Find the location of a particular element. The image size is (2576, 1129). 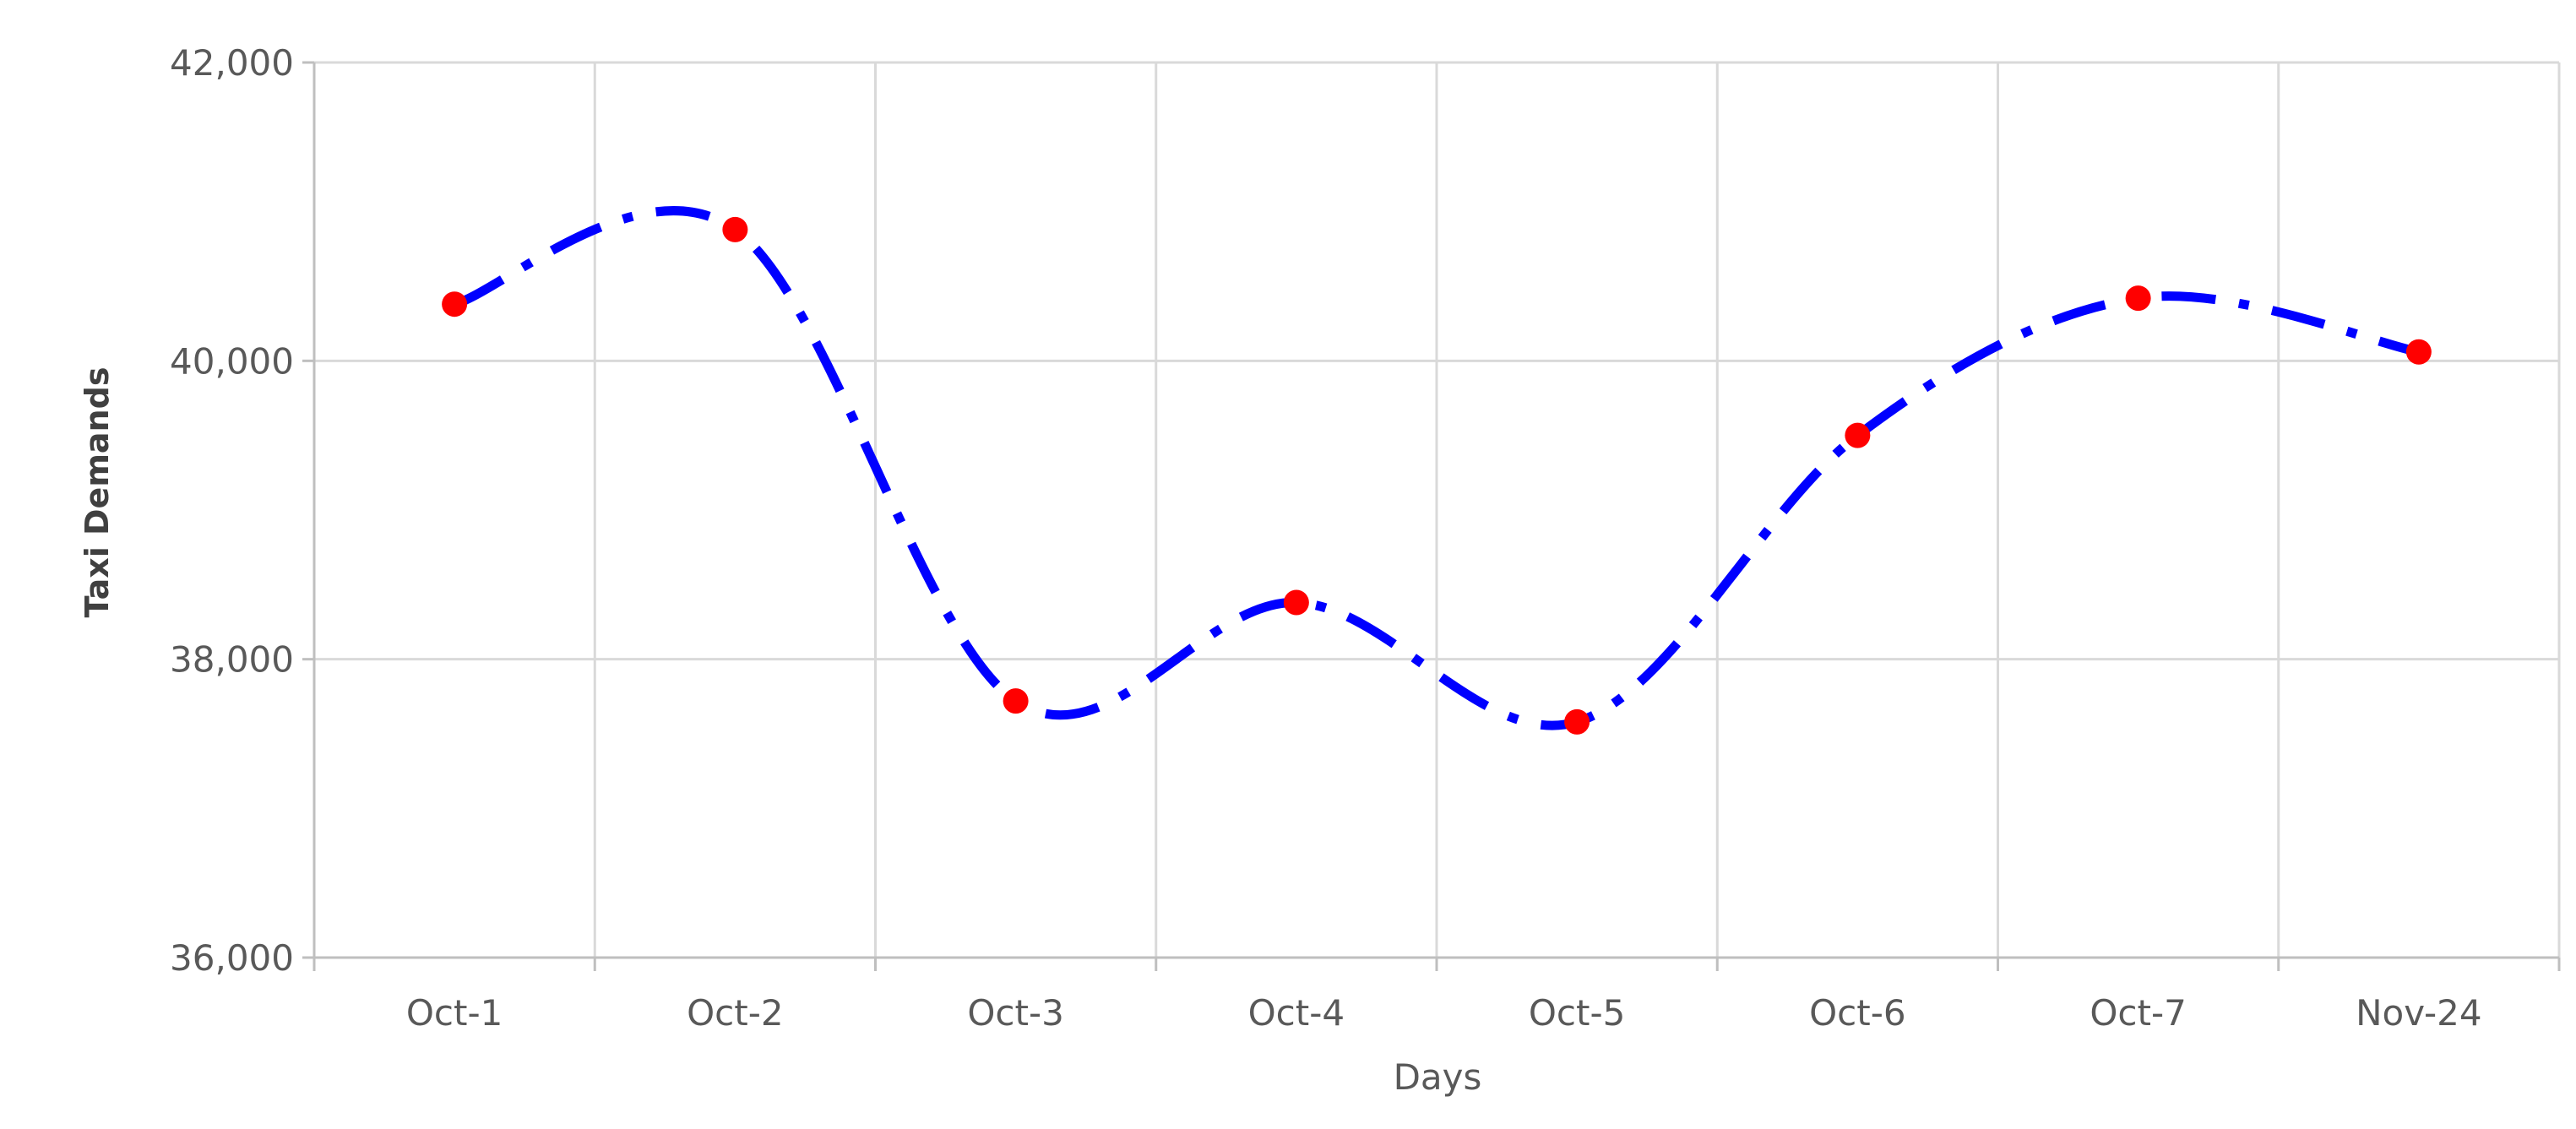

x-tick-label: Oct-3 is located at coordinates (1015, 1013).